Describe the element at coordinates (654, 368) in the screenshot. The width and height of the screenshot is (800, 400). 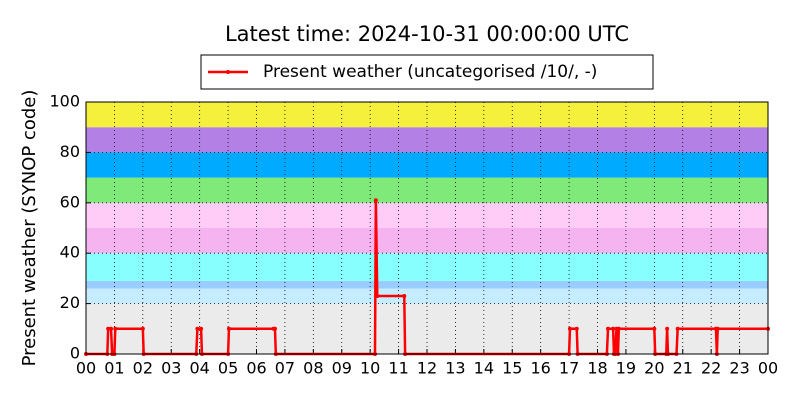
I see `x-tick-label: 20` at that location.